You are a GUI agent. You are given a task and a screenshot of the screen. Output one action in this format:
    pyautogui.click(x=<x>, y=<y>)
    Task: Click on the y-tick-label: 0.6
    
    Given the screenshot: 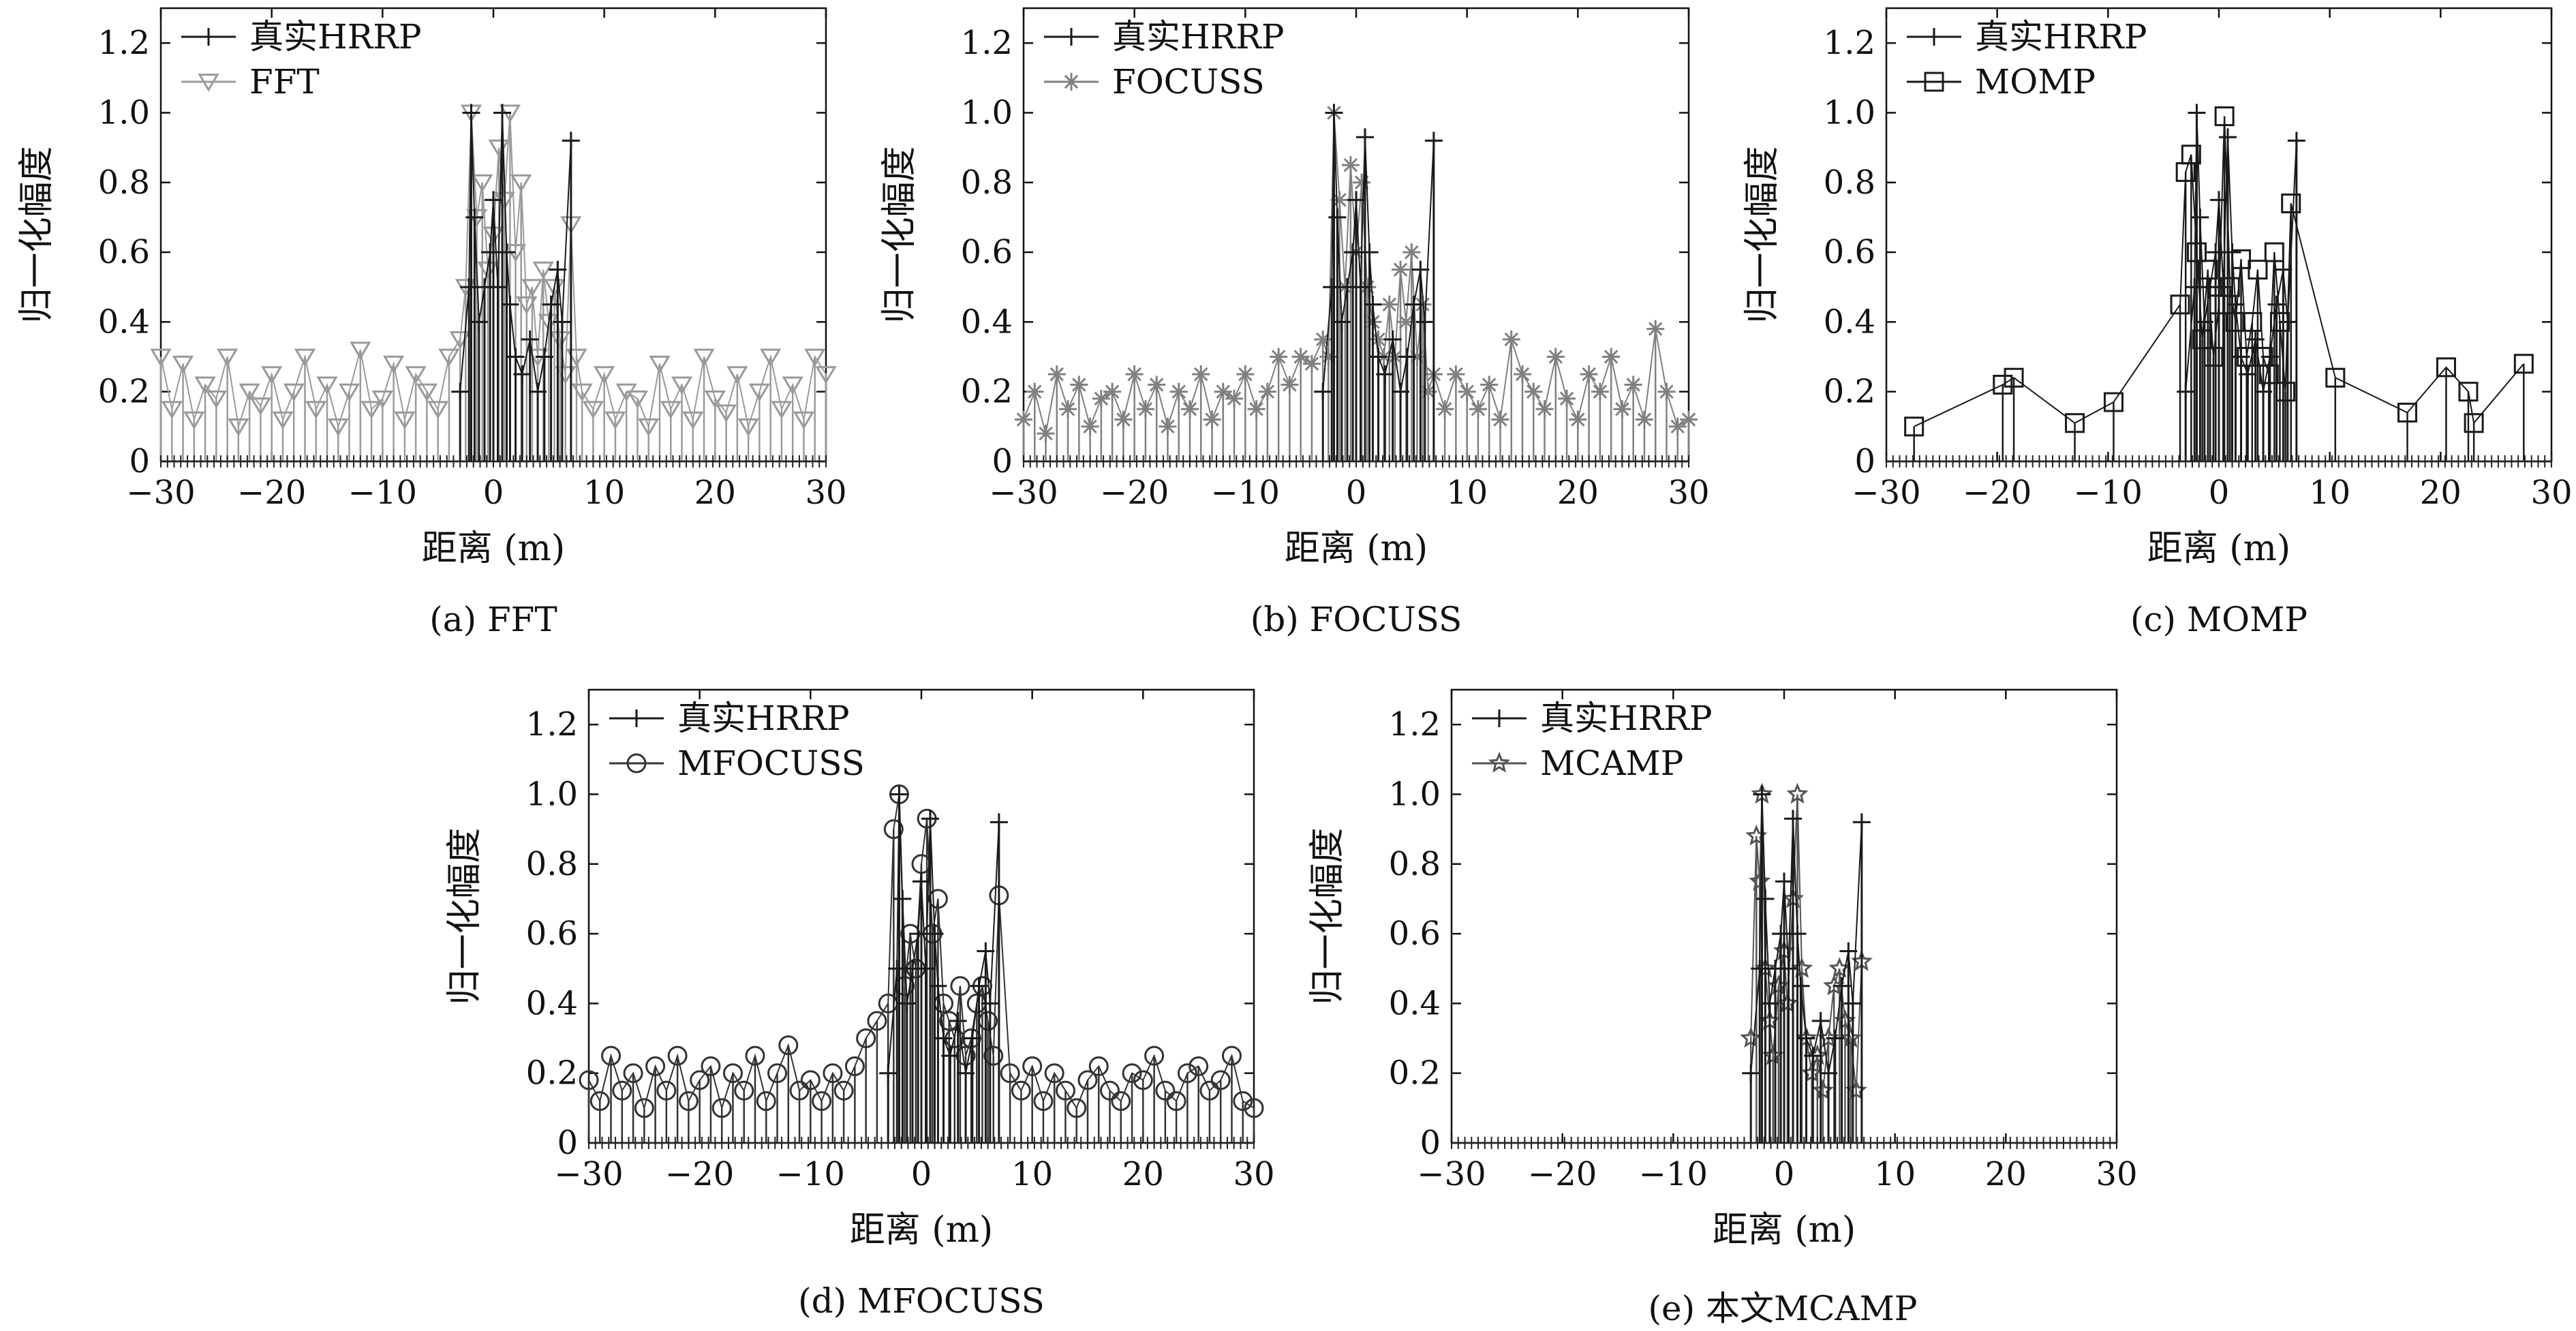 What is the action you would take?
    pyautogui.click(x=124, y=252)
    